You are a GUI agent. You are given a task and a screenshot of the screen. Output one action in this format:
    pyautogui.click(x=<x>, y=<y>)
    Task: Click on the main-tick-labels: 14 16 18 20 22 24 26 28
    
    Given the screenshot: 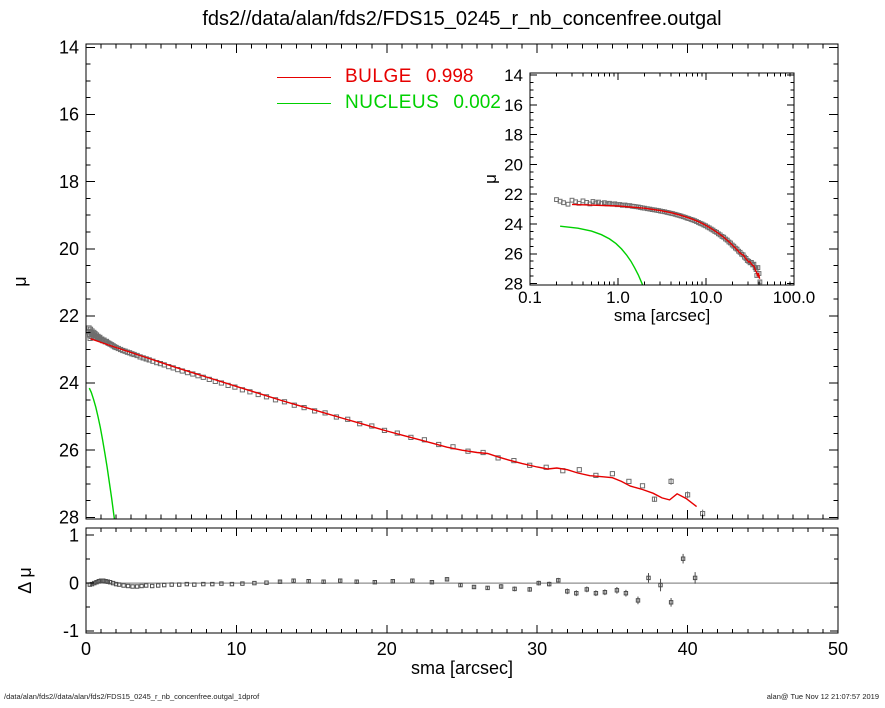 What is the action you would take?
    pyautogui.click(x=69, y=282)
    